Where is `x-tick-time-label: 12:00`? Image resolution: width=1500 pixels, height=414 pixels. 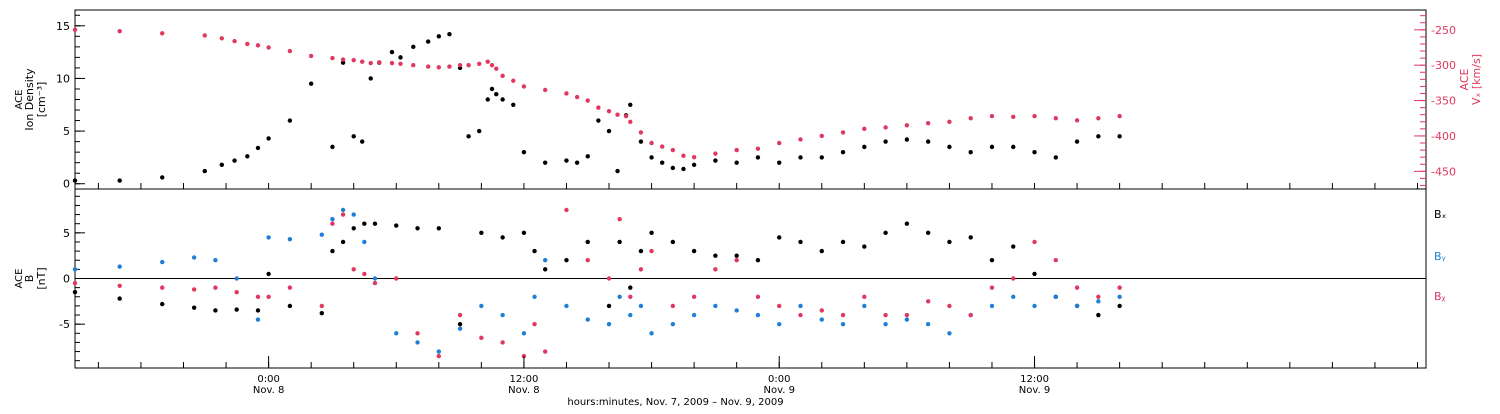 x-tick-time-label: 12:00 is located at coordinates (524, 379).